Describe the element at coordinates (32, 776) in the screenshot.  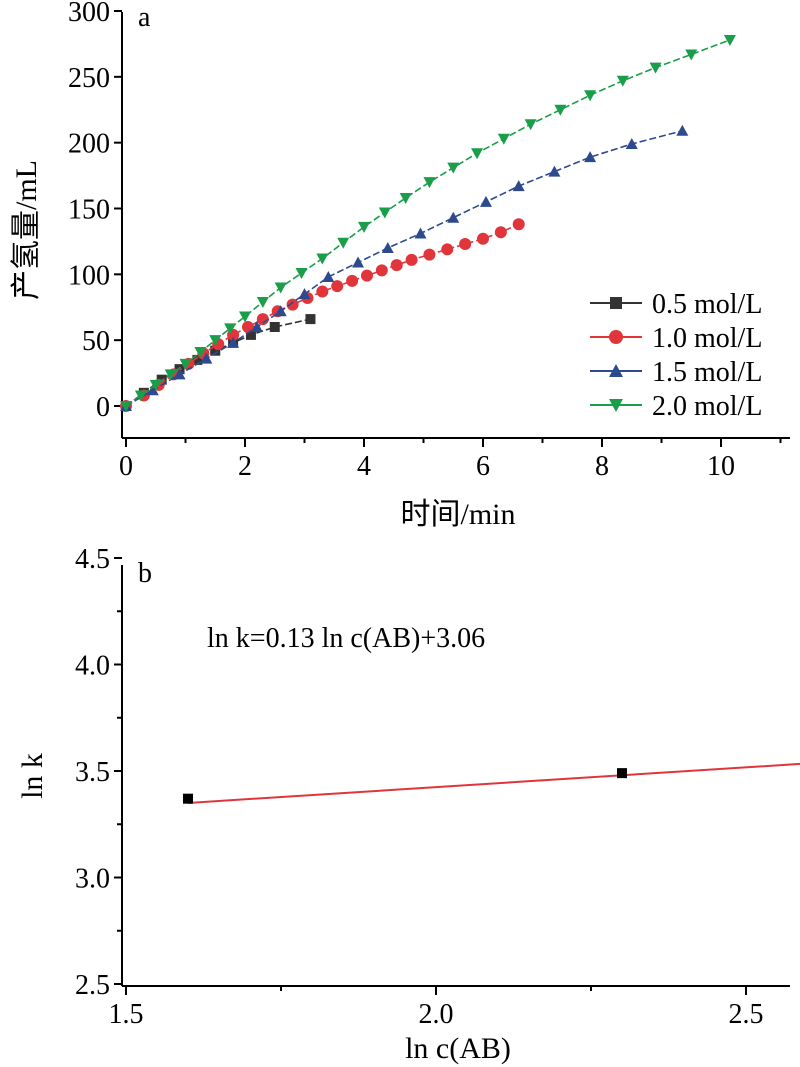
I see `panel-b-y-axis-label: ln k` at that location.